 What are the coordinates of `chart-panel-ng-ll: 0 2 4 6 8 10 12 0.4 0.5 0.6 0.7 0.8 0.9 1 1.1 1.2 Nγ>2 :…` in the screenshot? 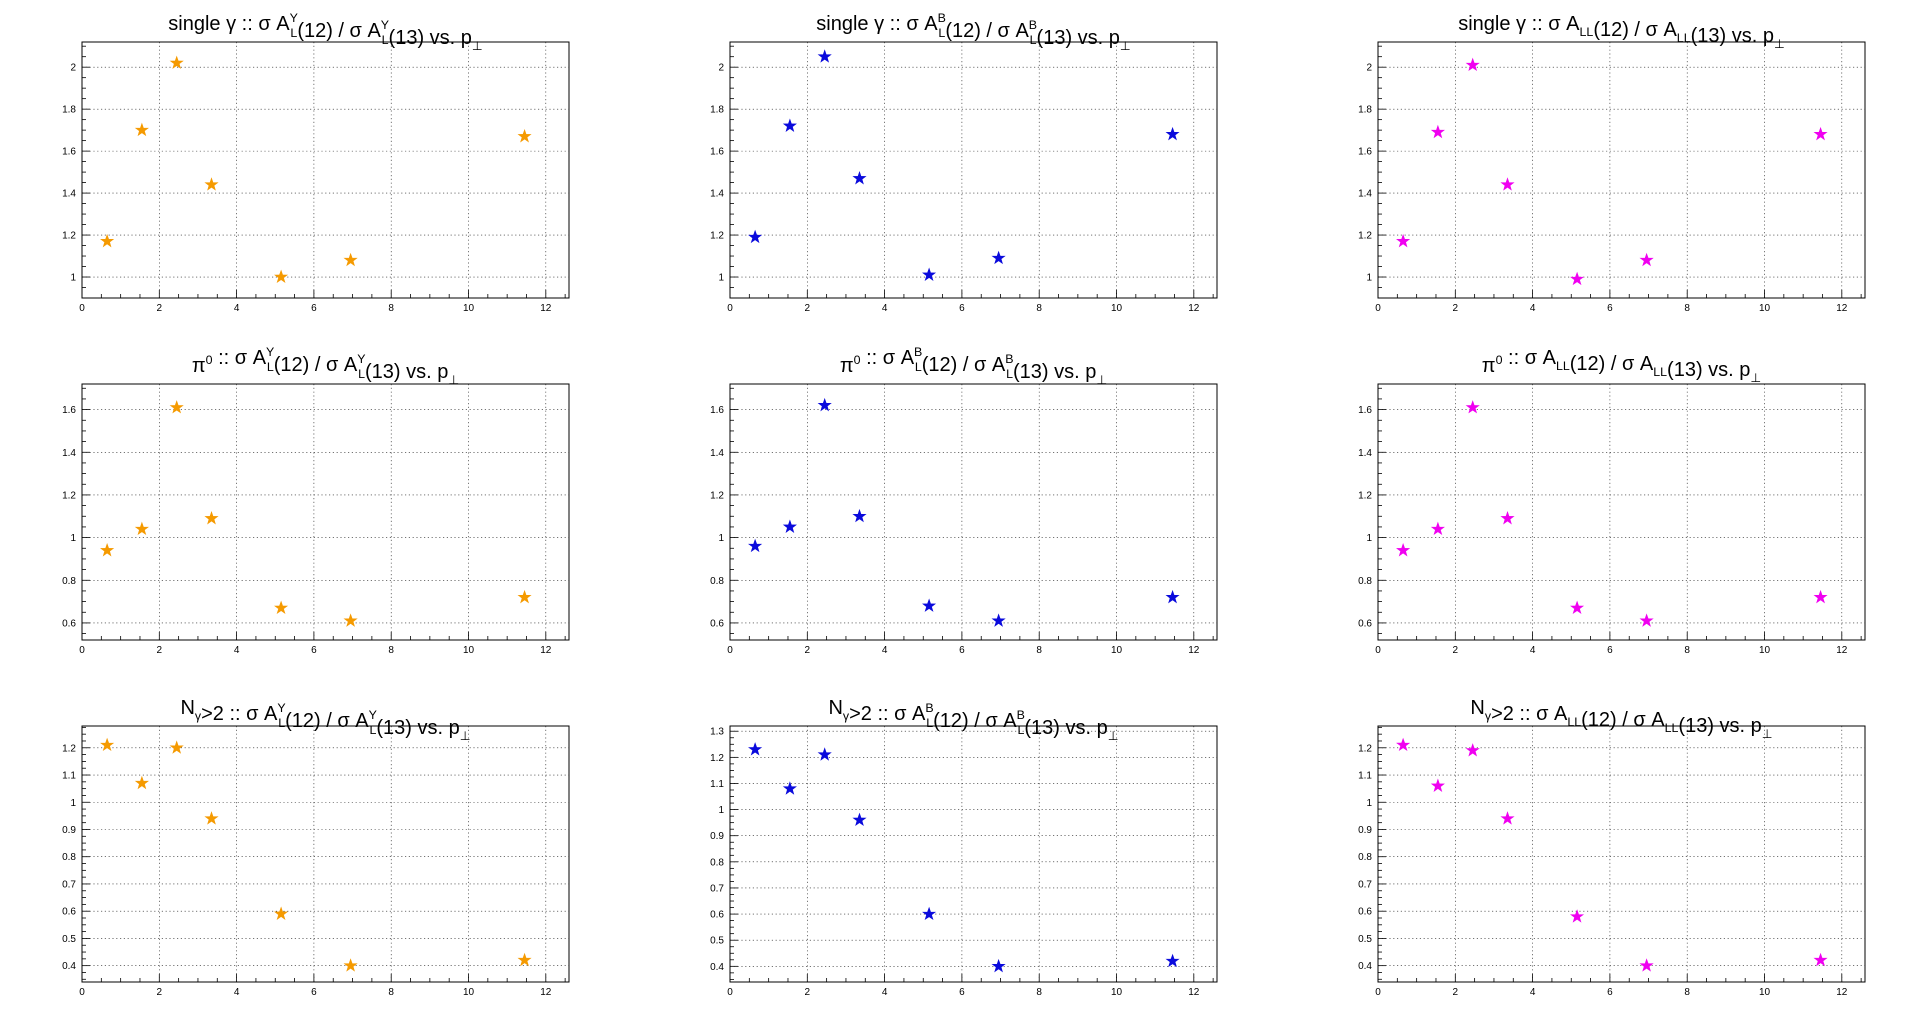 It's located at (1612, 847).